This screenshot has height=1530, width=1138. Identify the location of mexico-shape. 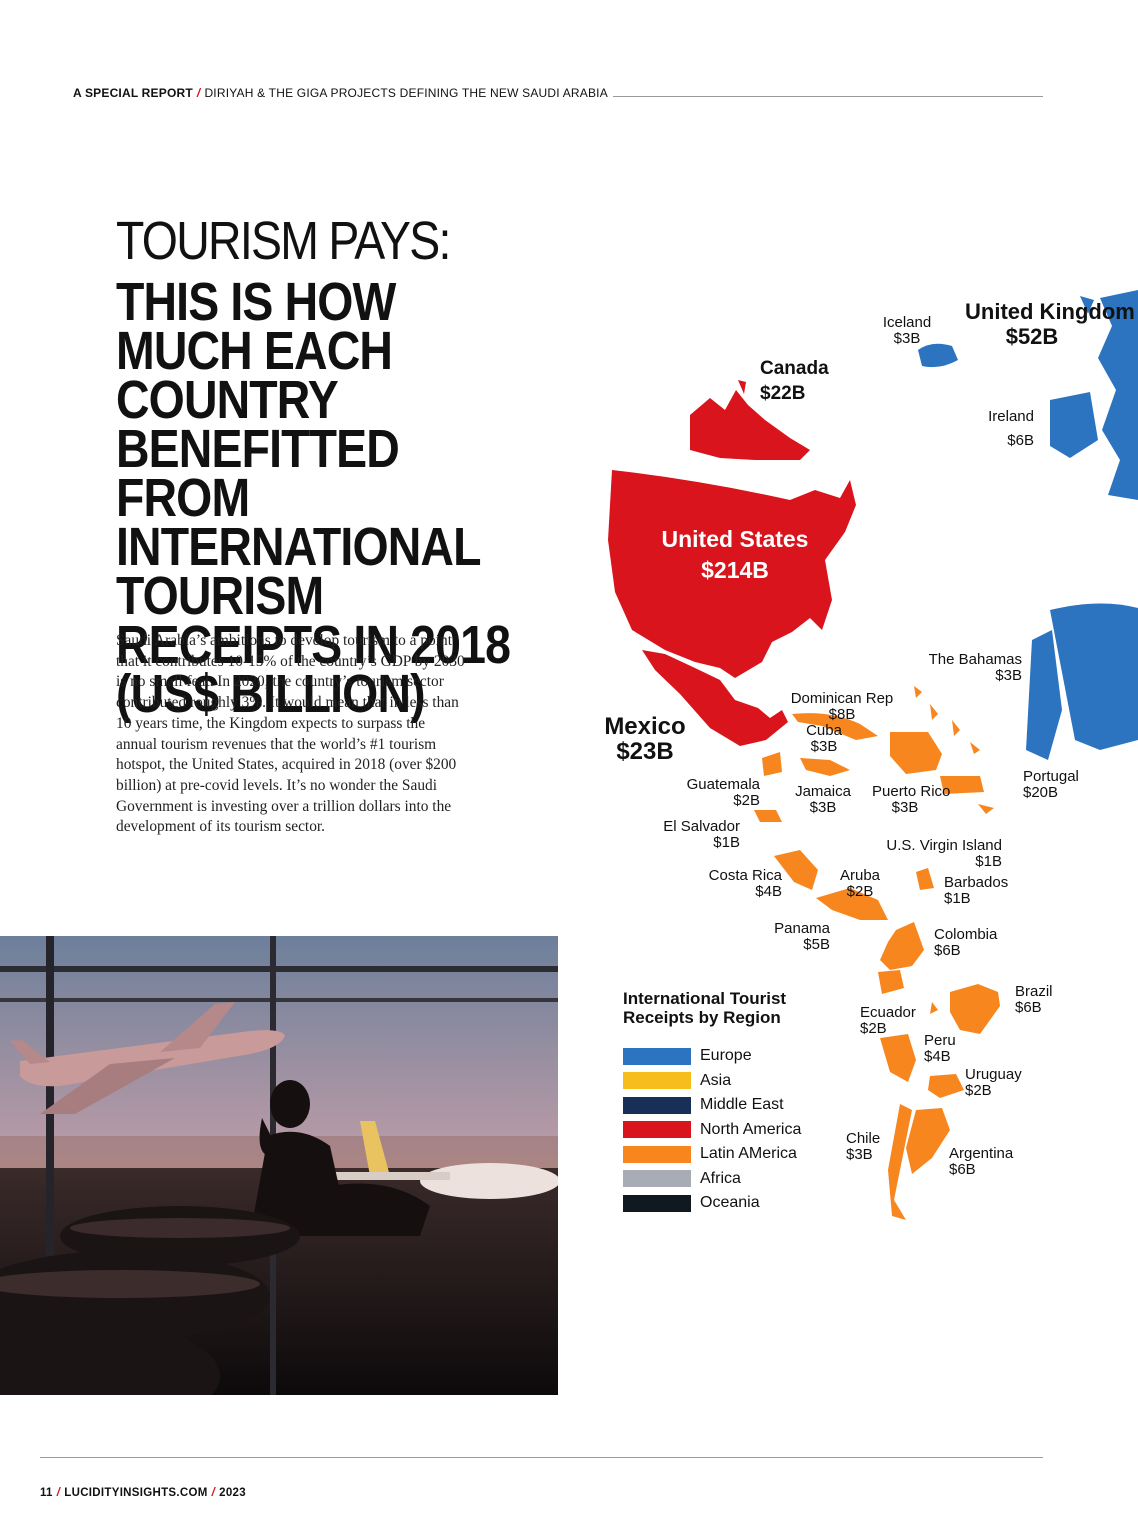
(715, 698).